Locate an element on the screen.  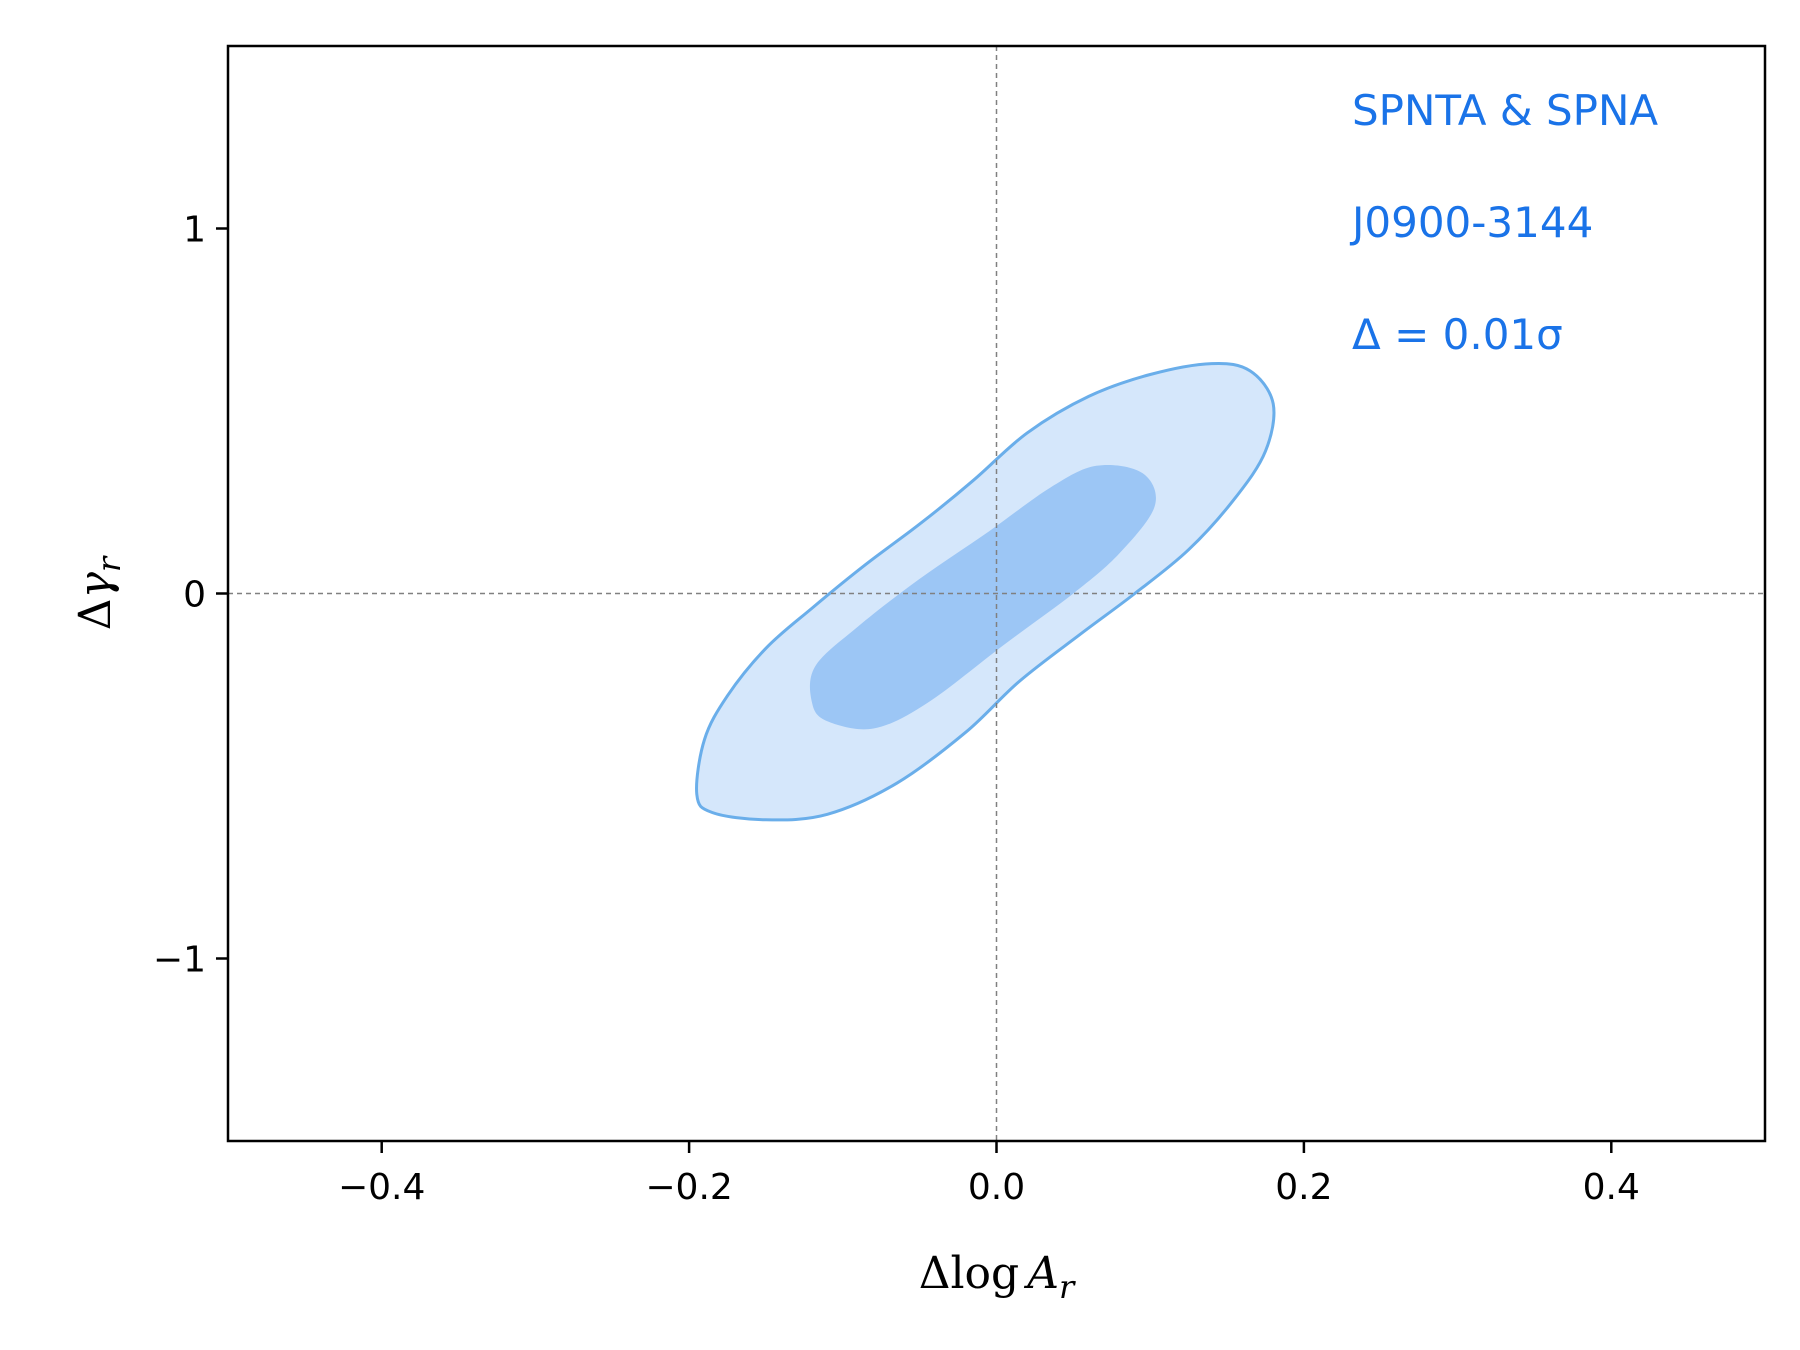
x-tick-label: 0.2 is located at coordinates (1303, 1187).